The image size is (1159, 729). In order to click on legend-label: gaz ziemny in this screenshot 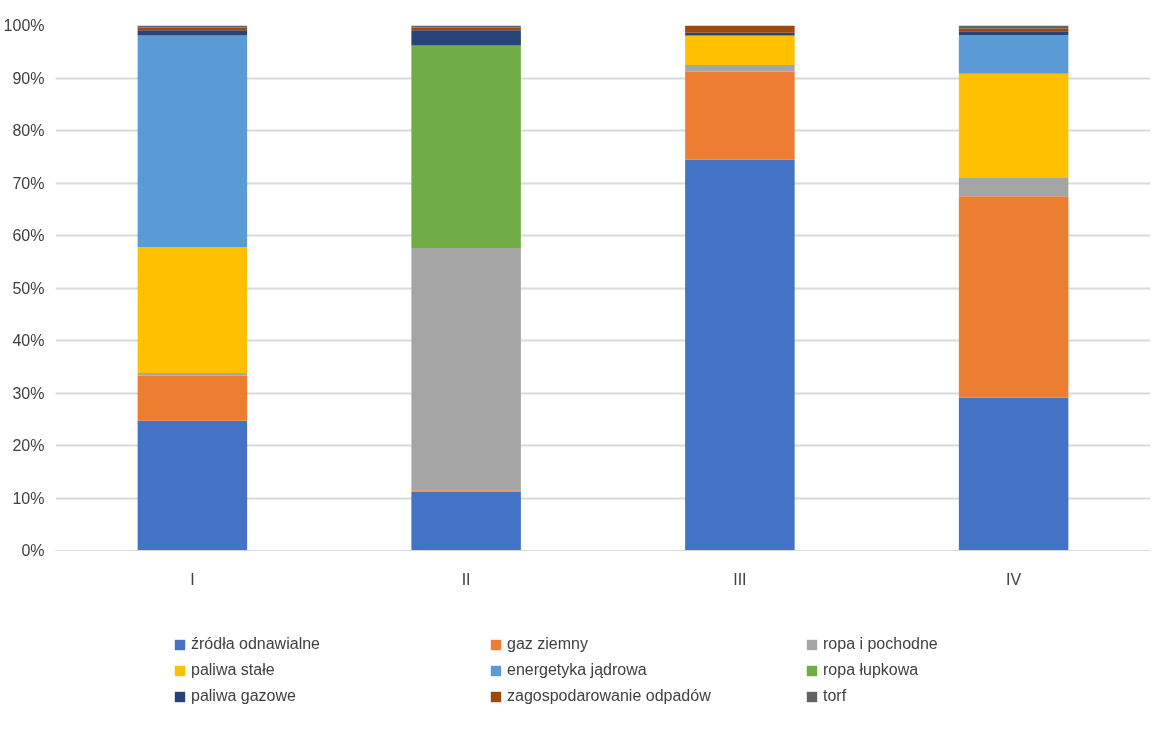, I will do `click(548, 644)`.